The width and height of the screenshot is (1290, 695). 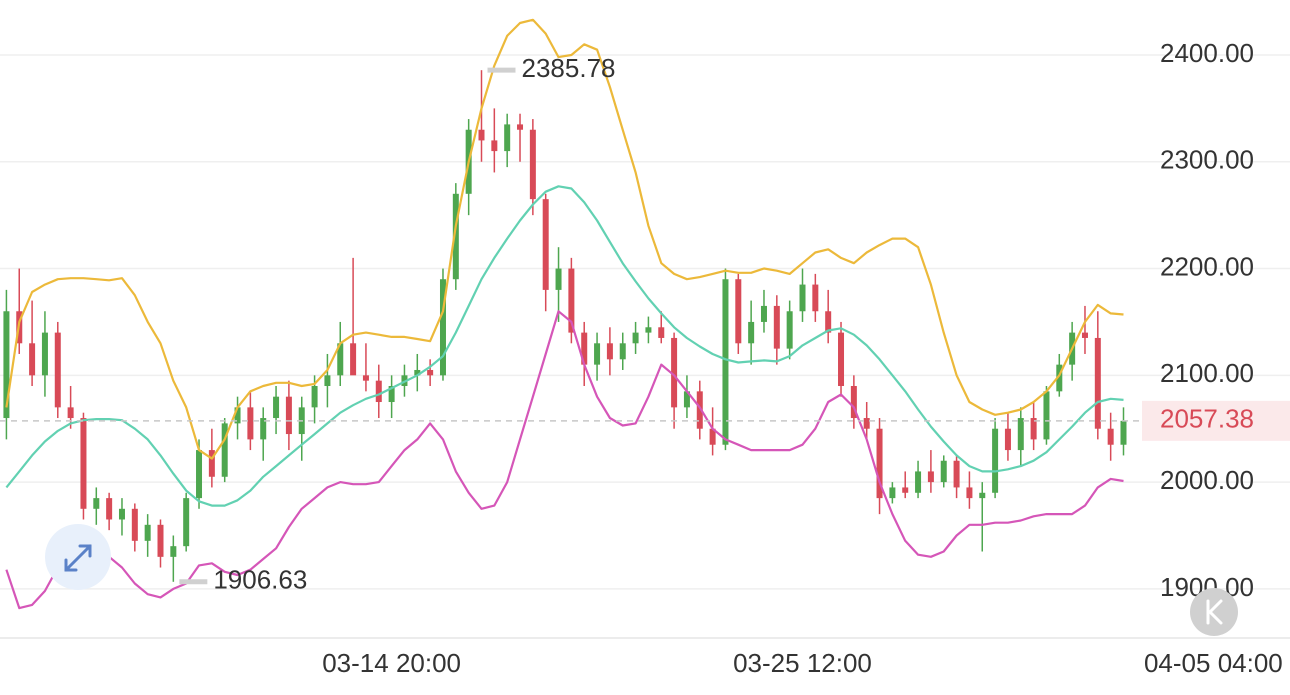 I want to click on y-tick-label: 2300.00, so click(x=1207, y=160).